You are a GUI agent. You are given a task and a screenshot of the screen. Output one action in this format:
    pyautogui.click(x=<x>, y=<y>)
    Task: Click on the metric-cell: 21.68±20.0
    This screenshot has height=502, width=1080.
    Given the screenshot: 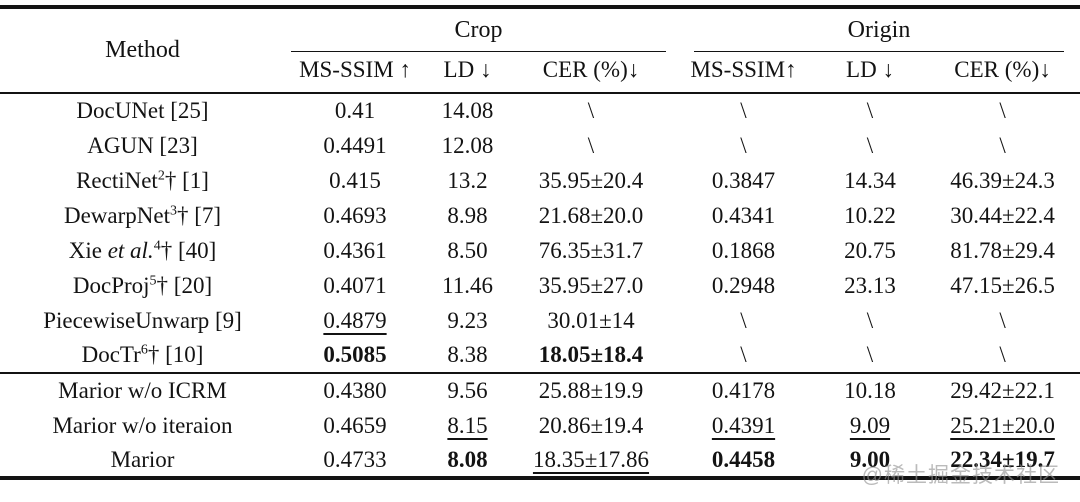 What is the action you would take?
    pyautogui.click(x=591, y=215)
    